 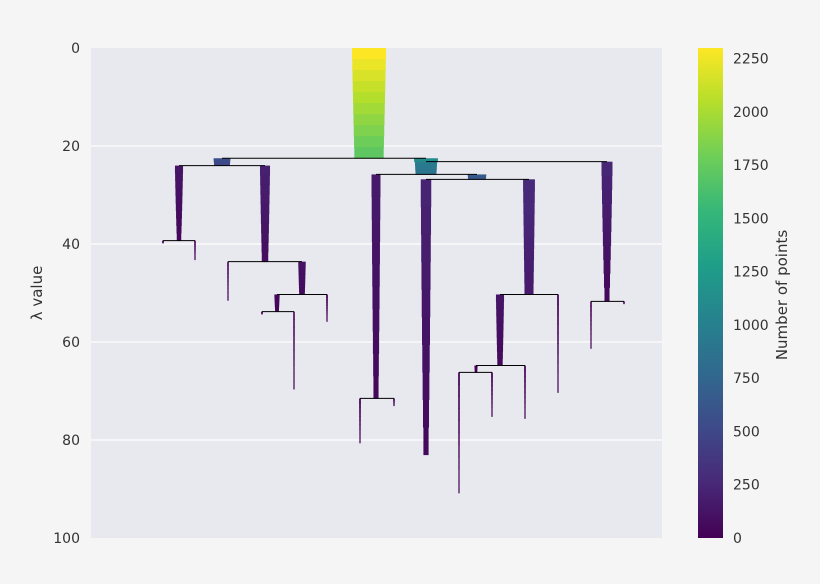 I want to click on colorbar-tick-label: 1750, so click(x=751, y=166).